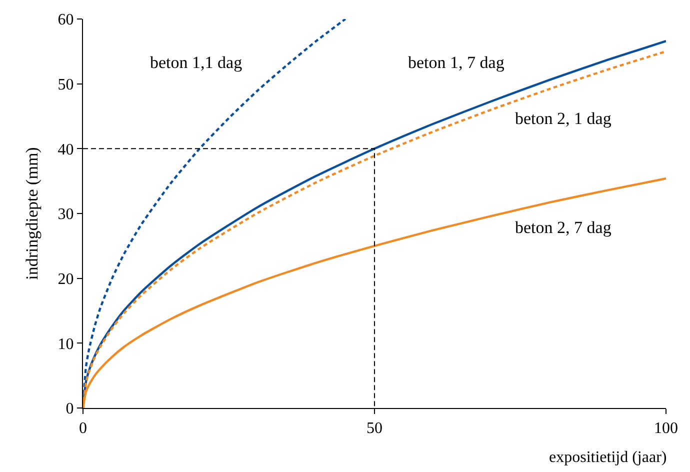 The height and width of the screenshot is (472, 690). I want to click on y-tick-label: 30, so click(66, 215).